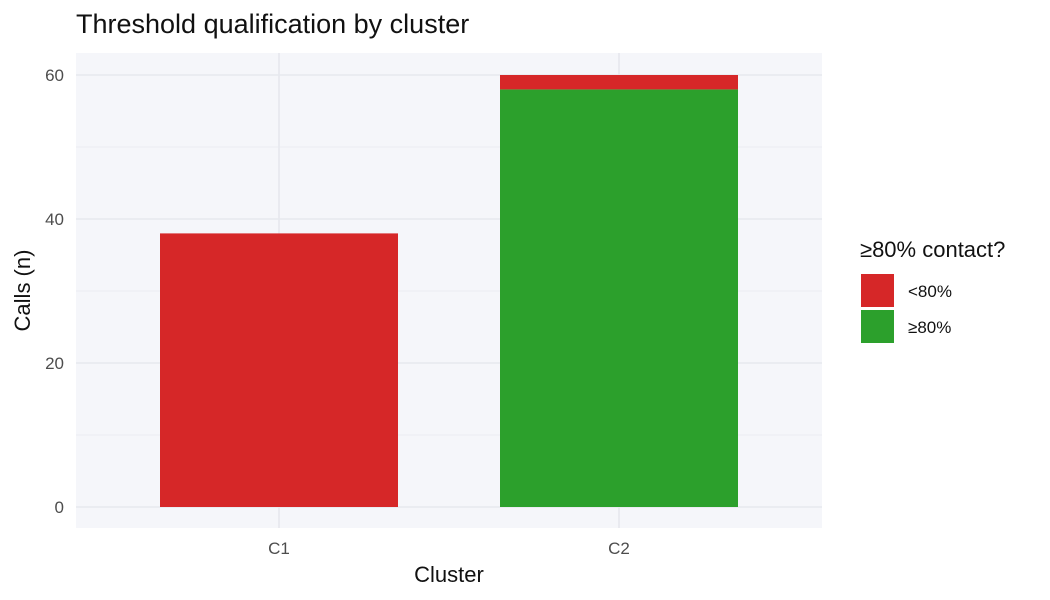 This screenshot has width=1050, height=600. Describe the element at coordinates (449, 548) in the screenshot. I see `x-axis-ticks: C1 C2` at that location.